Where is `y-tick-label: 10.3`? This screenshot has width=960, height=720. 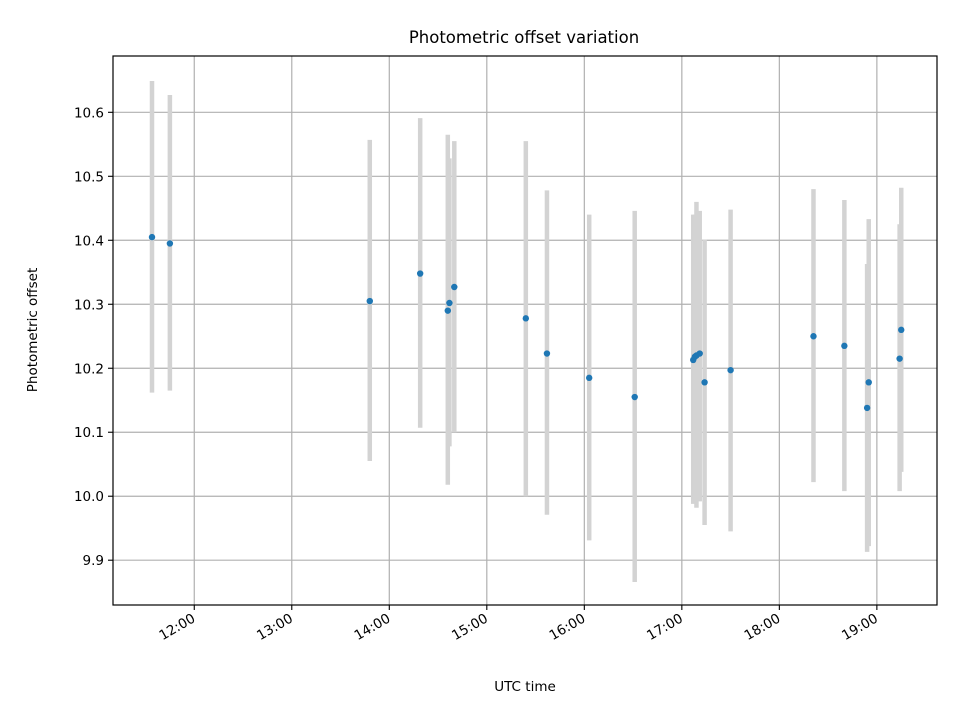 y-tick-label: 10.3 is located at coordinates (89, 305).